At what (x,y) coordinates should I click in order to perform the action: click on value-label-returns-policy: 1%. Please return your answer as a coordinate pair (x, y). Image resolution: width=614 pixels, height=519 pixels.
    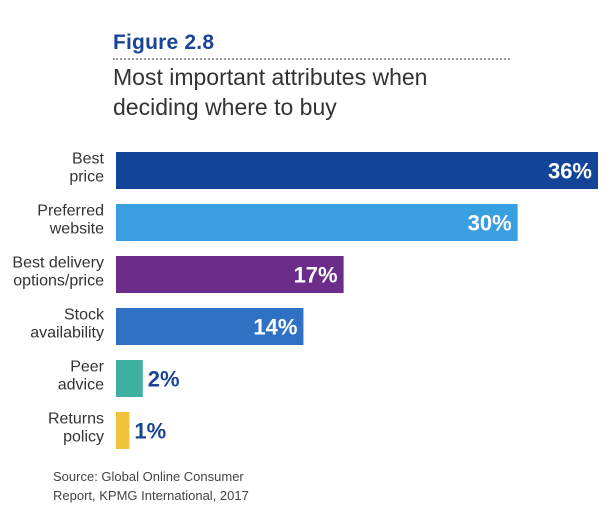
    Looking at the image, I should click on (150, 431).